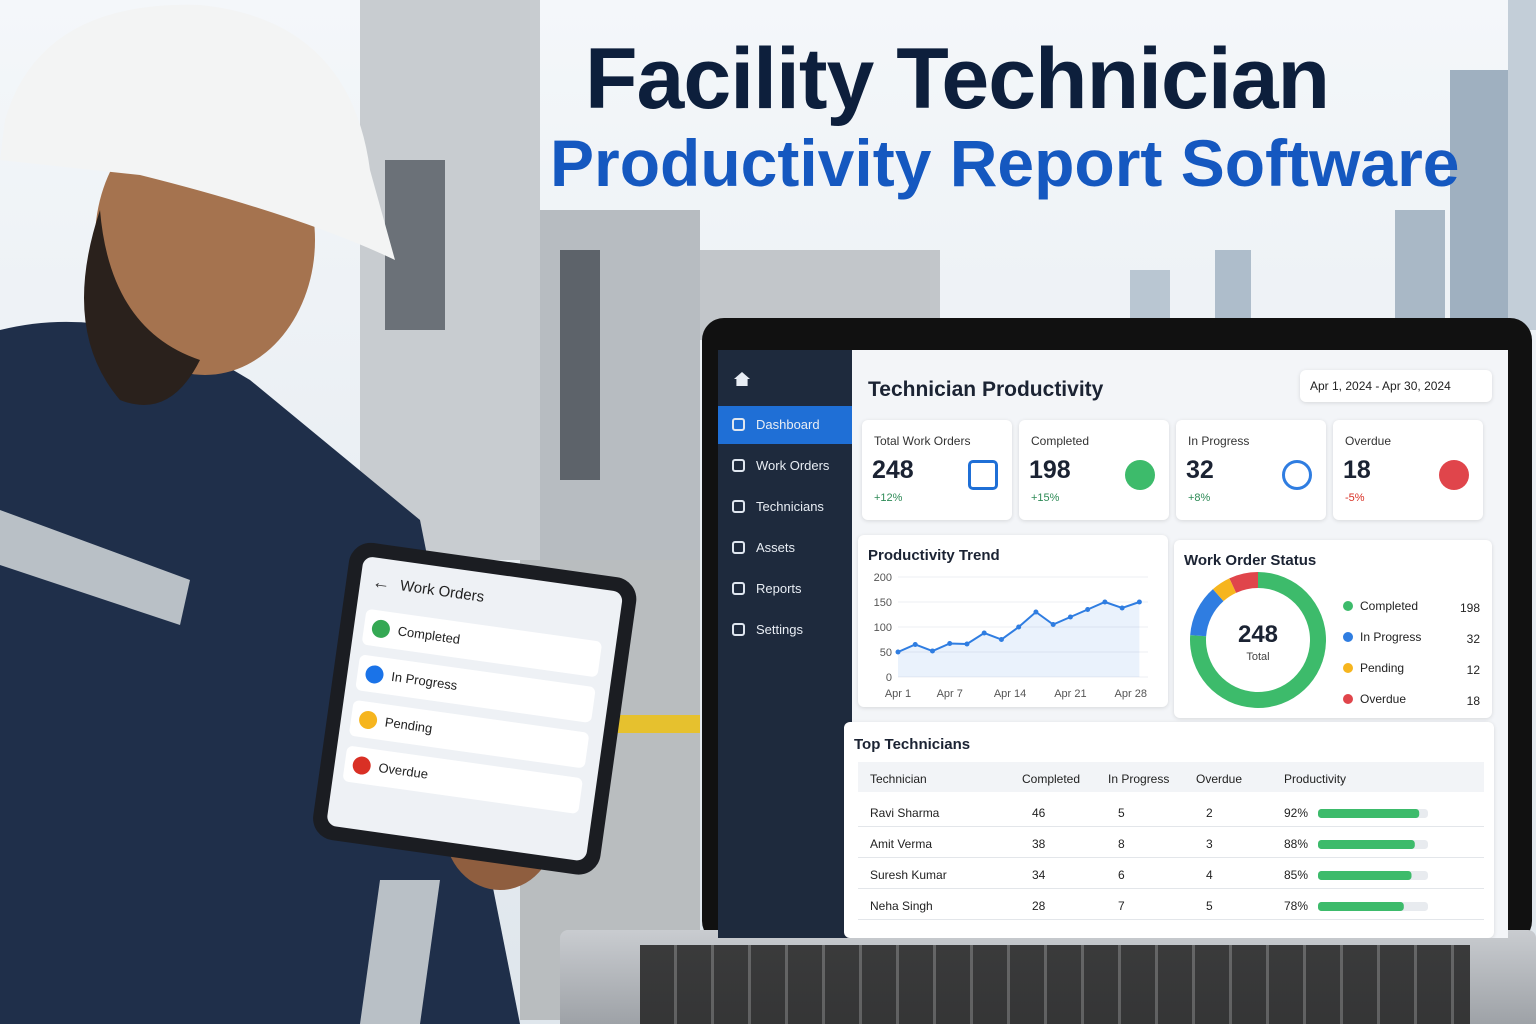  Describe the element at coordinates (742, 379) in the screenshot. I see `home-icon` at that location.